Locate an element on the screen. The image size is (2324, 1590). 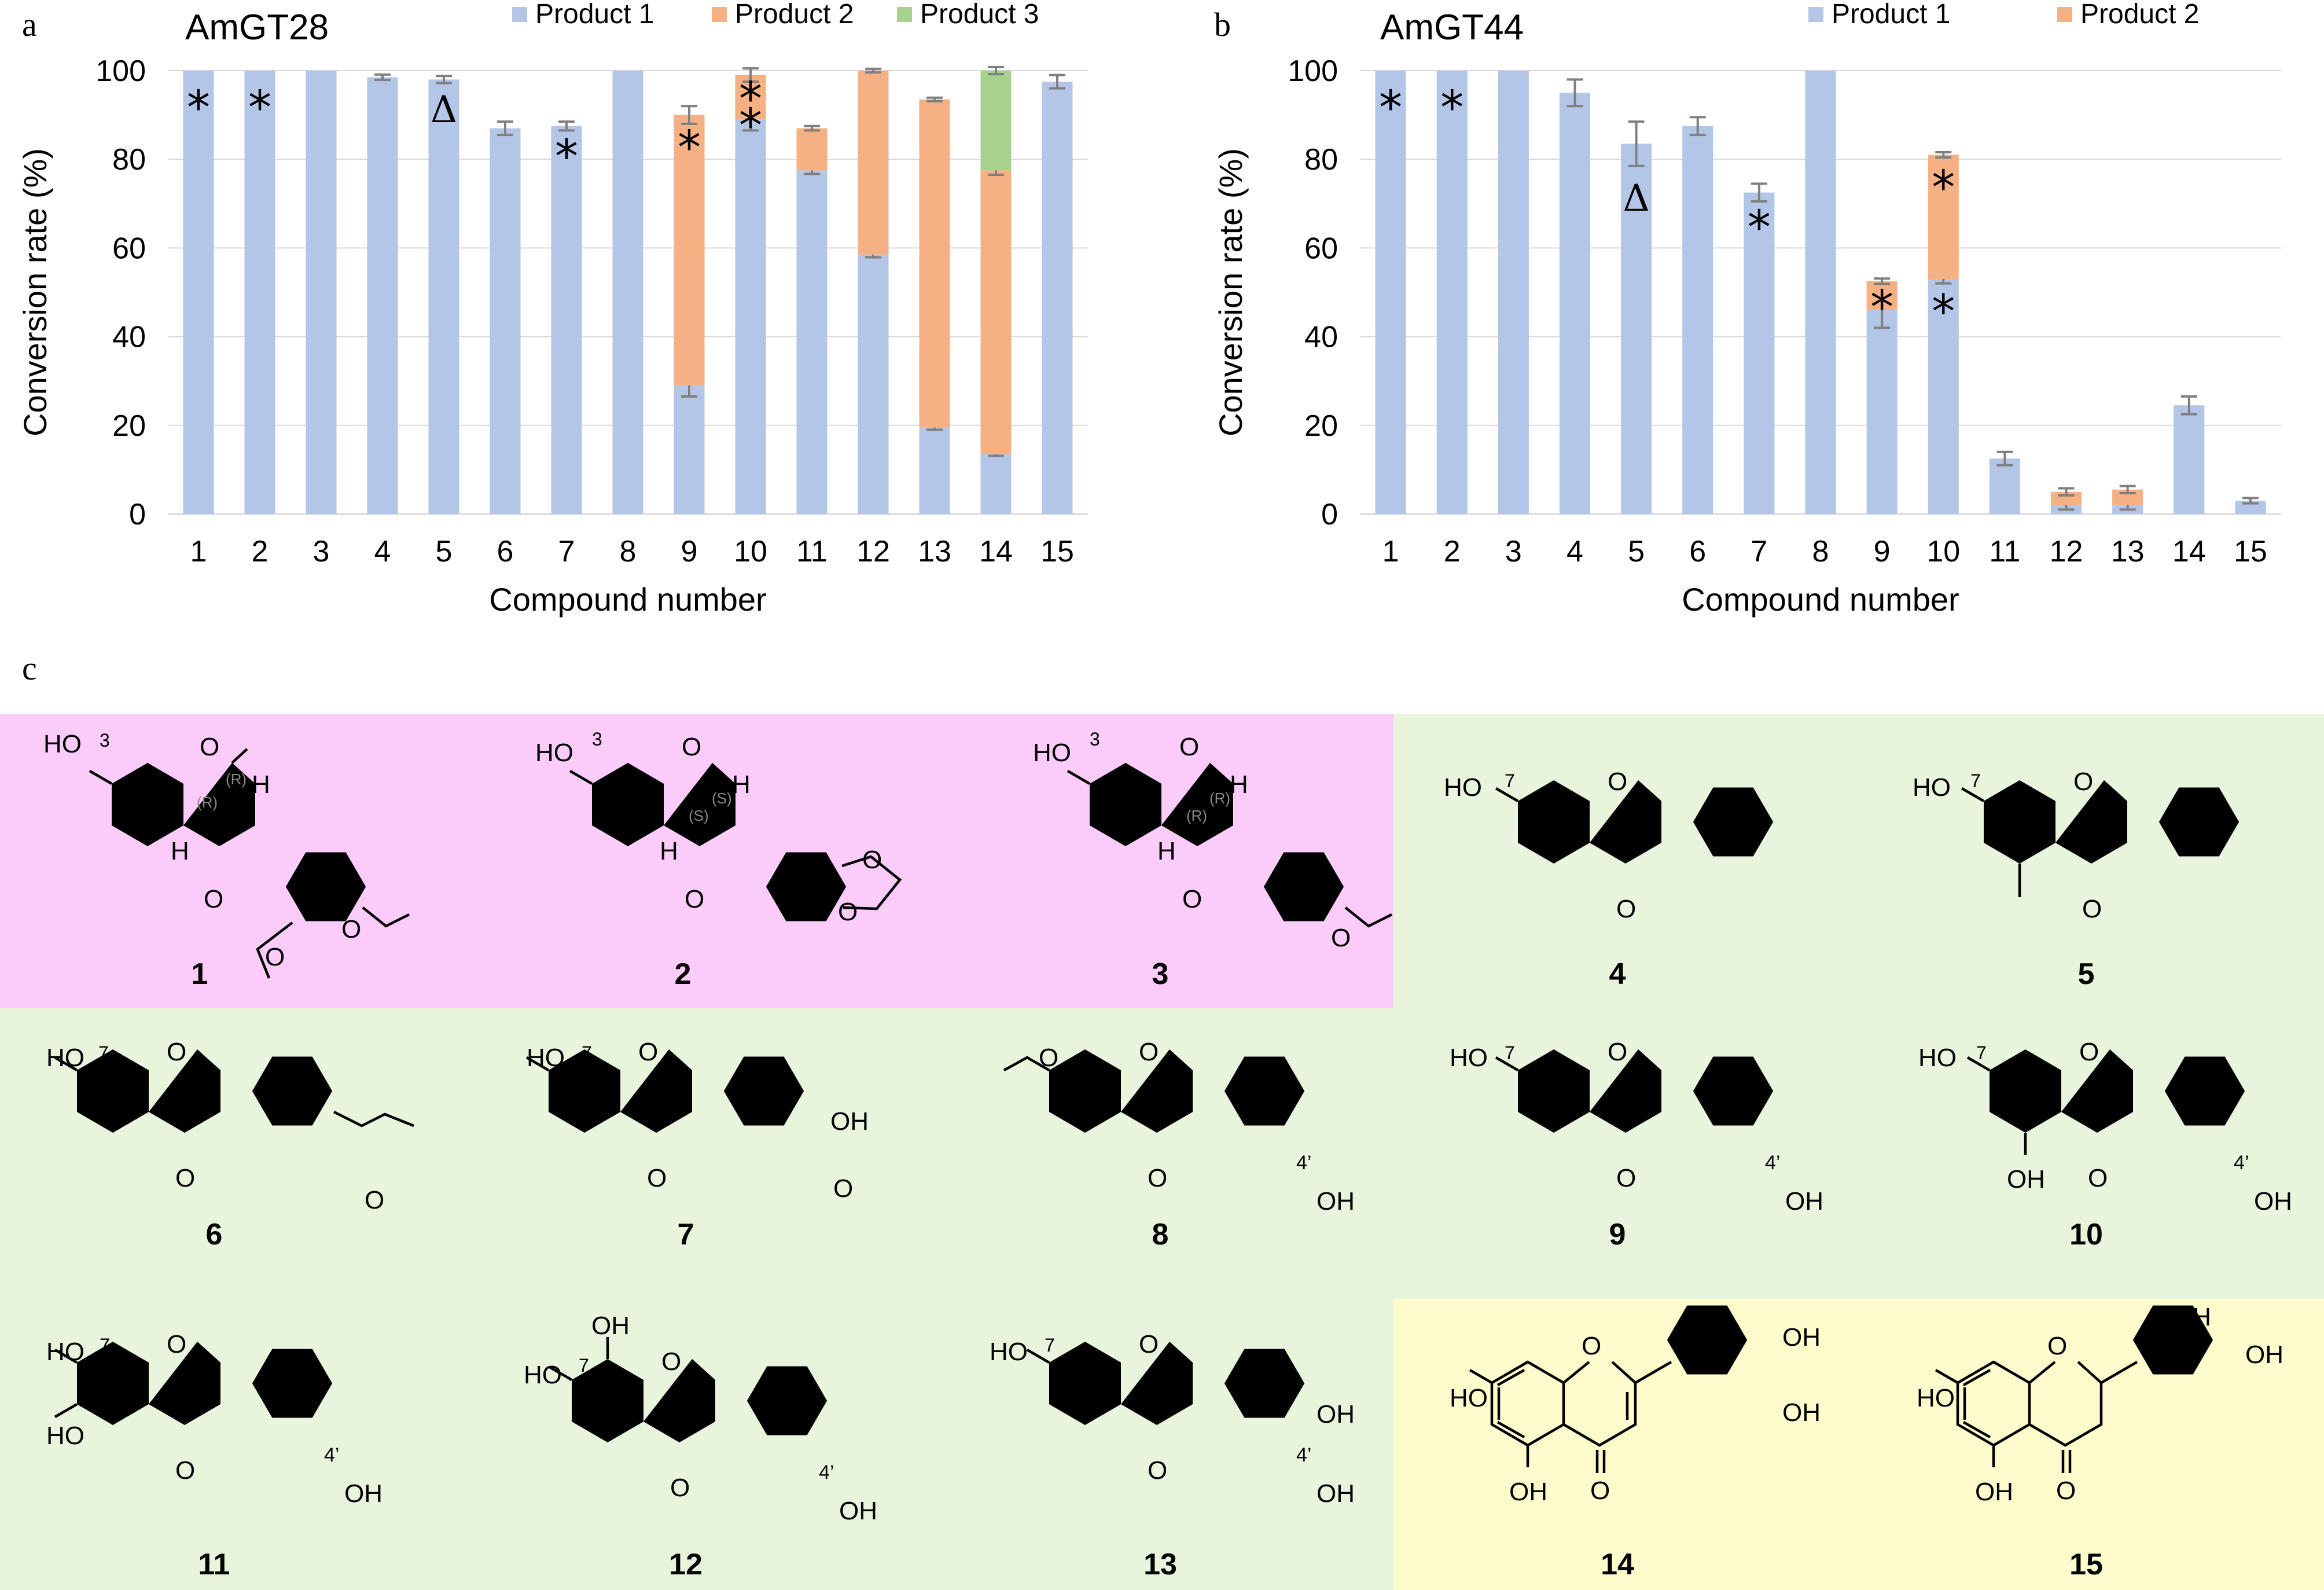
c11-ho6: HO is located at coordinates (65, 1436).